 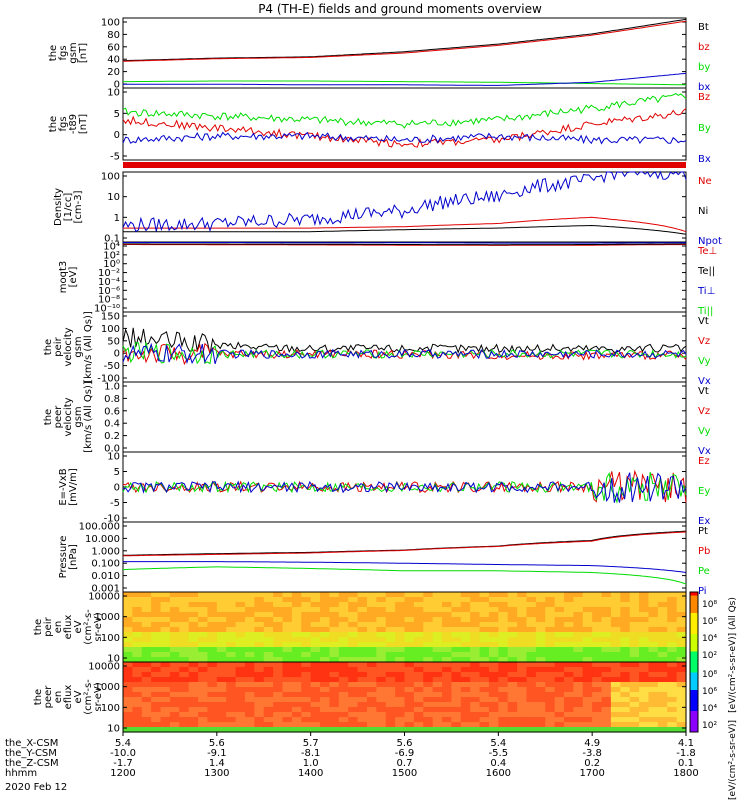 I want to click on y-axis-label-line: Pressure, so click(x=63, y=557).